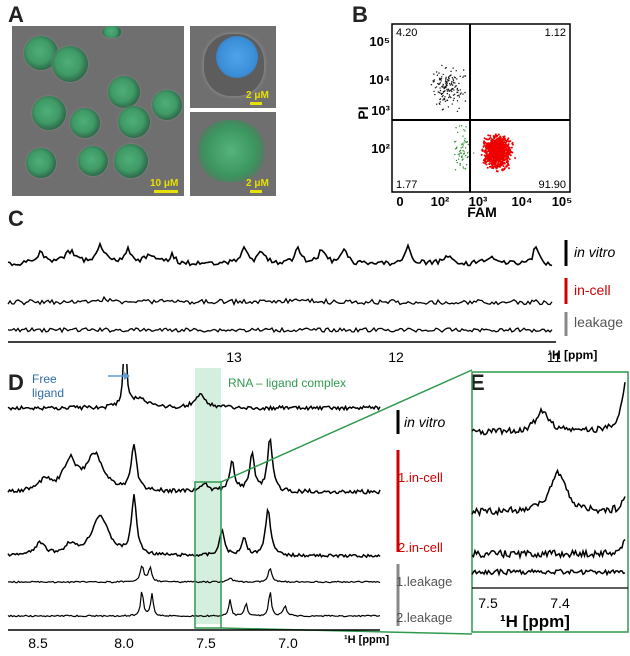  What do you see at coordinates (280, 254) in the screenshot?
I see `spectrum-c-in-vitro` at bounding box center [280, 254].